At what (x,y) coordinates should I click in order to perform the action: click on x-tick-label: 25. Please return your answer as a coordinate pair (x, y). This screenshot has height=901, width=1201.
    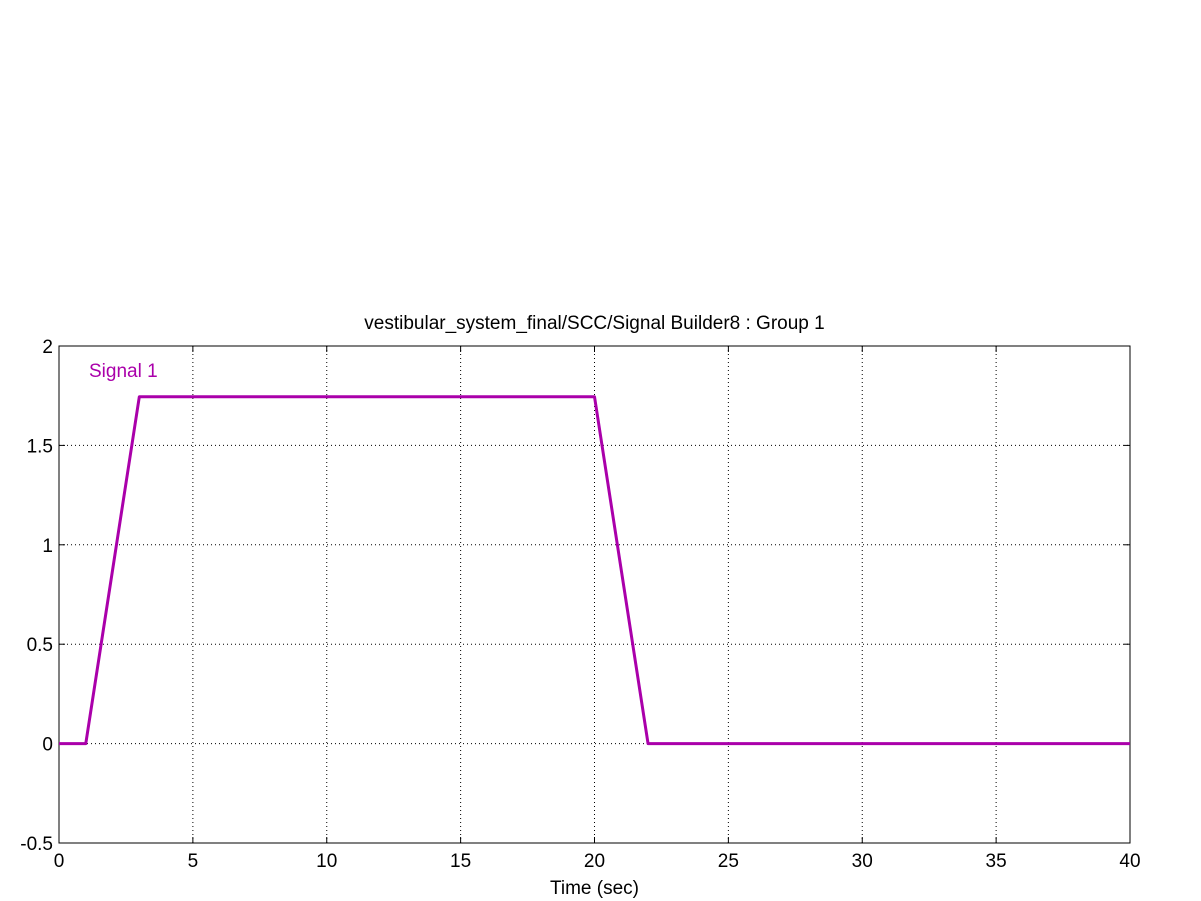
    Looking at the image, I should click on (728, 861).